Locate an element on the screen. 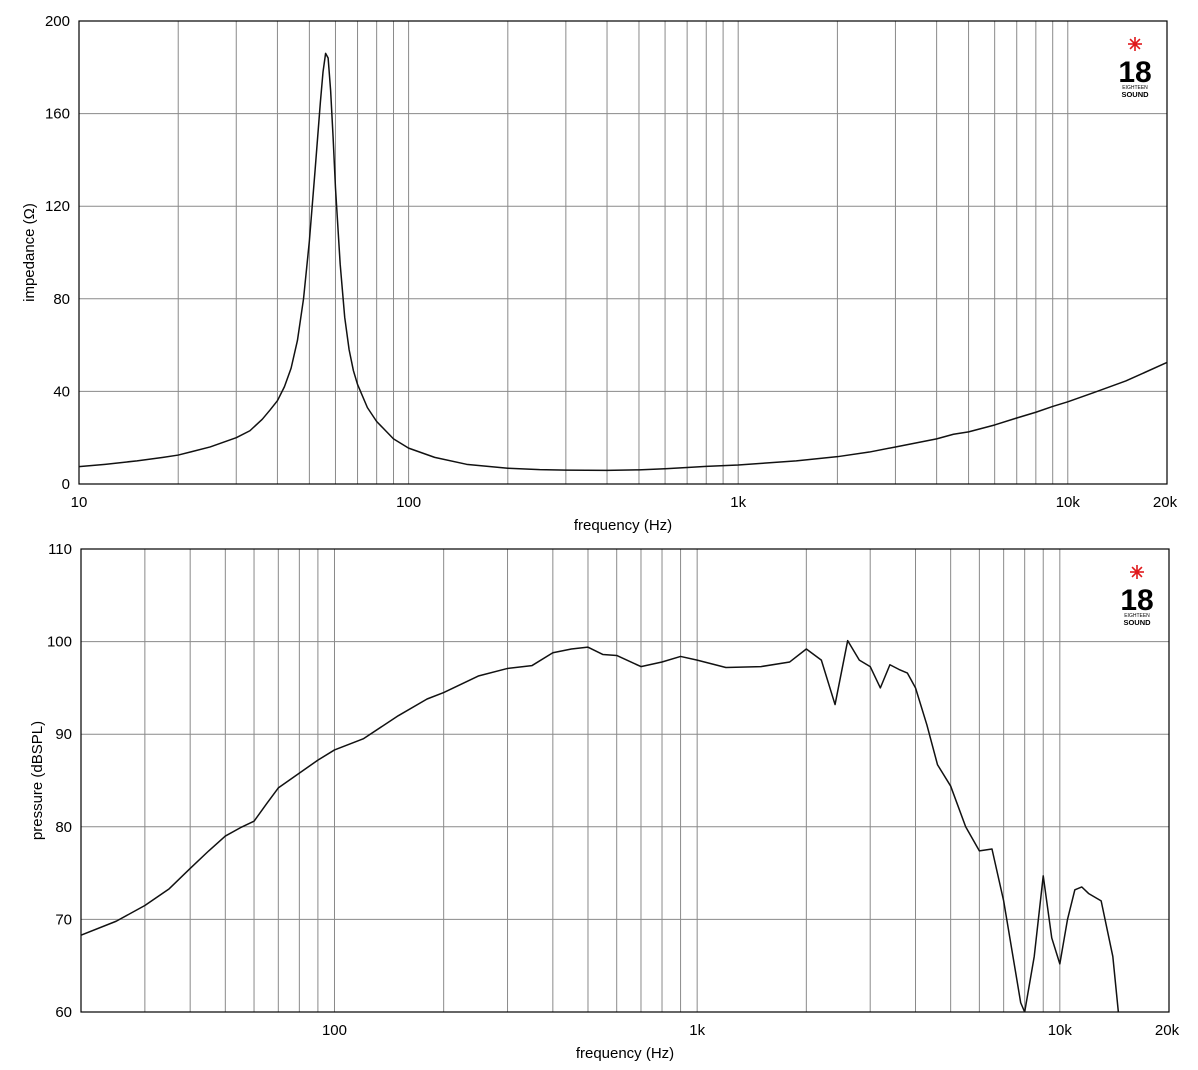  y-tick-label: 200 is located at coordinates (57, 21).